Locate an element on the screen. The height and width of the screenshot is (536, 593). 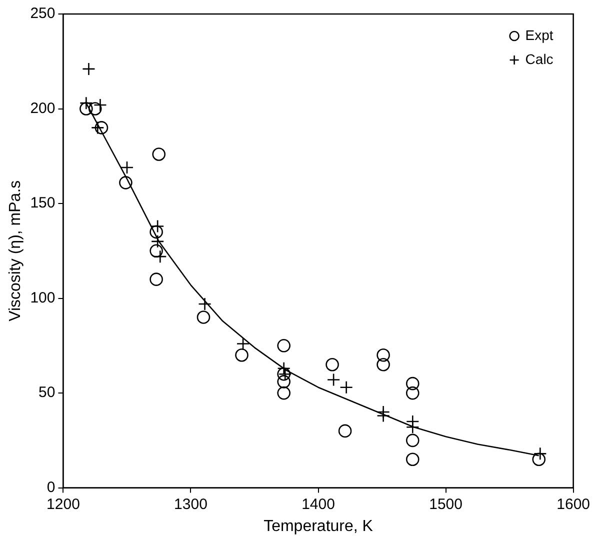
y-tick-label: 50 is located at coordinates (47, 393).